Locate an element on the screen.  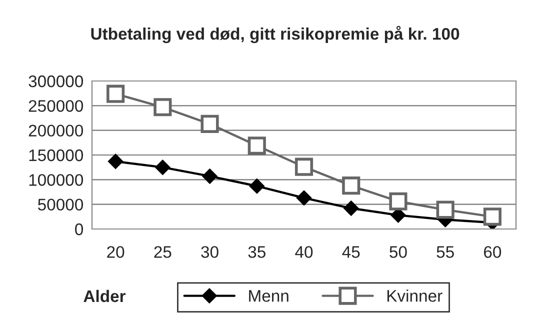
x-tick-label: 55 is located at coordinates (445, 252).